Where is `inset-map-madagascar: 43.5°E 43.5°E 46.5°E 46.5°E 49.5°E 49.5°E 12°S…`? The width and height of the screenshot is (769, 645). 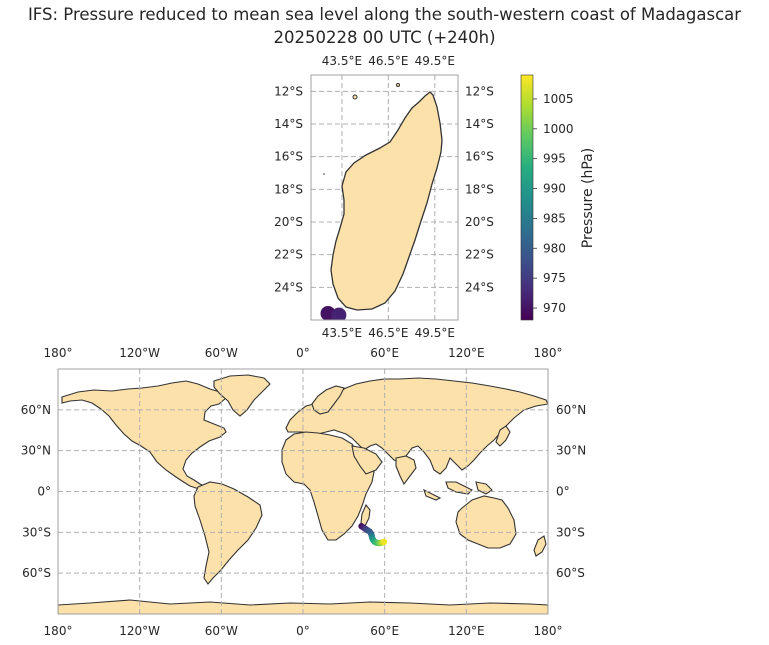 inset-map-madagascar: 43.5°E 43.5°E 46.5°E 46.5°E 49.5°E 49.5°E 12°S… is located at coordinates (384, 197).